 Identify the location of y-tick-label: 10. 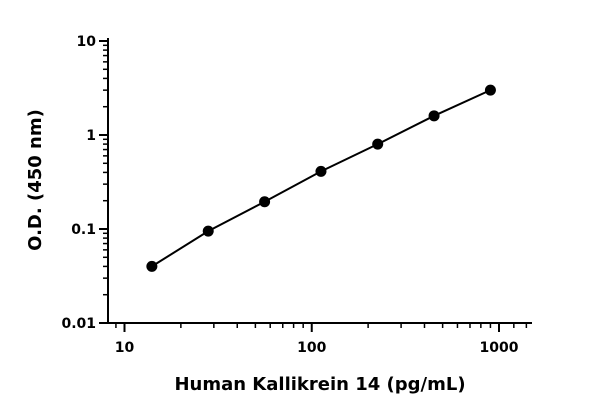
(87, 42).